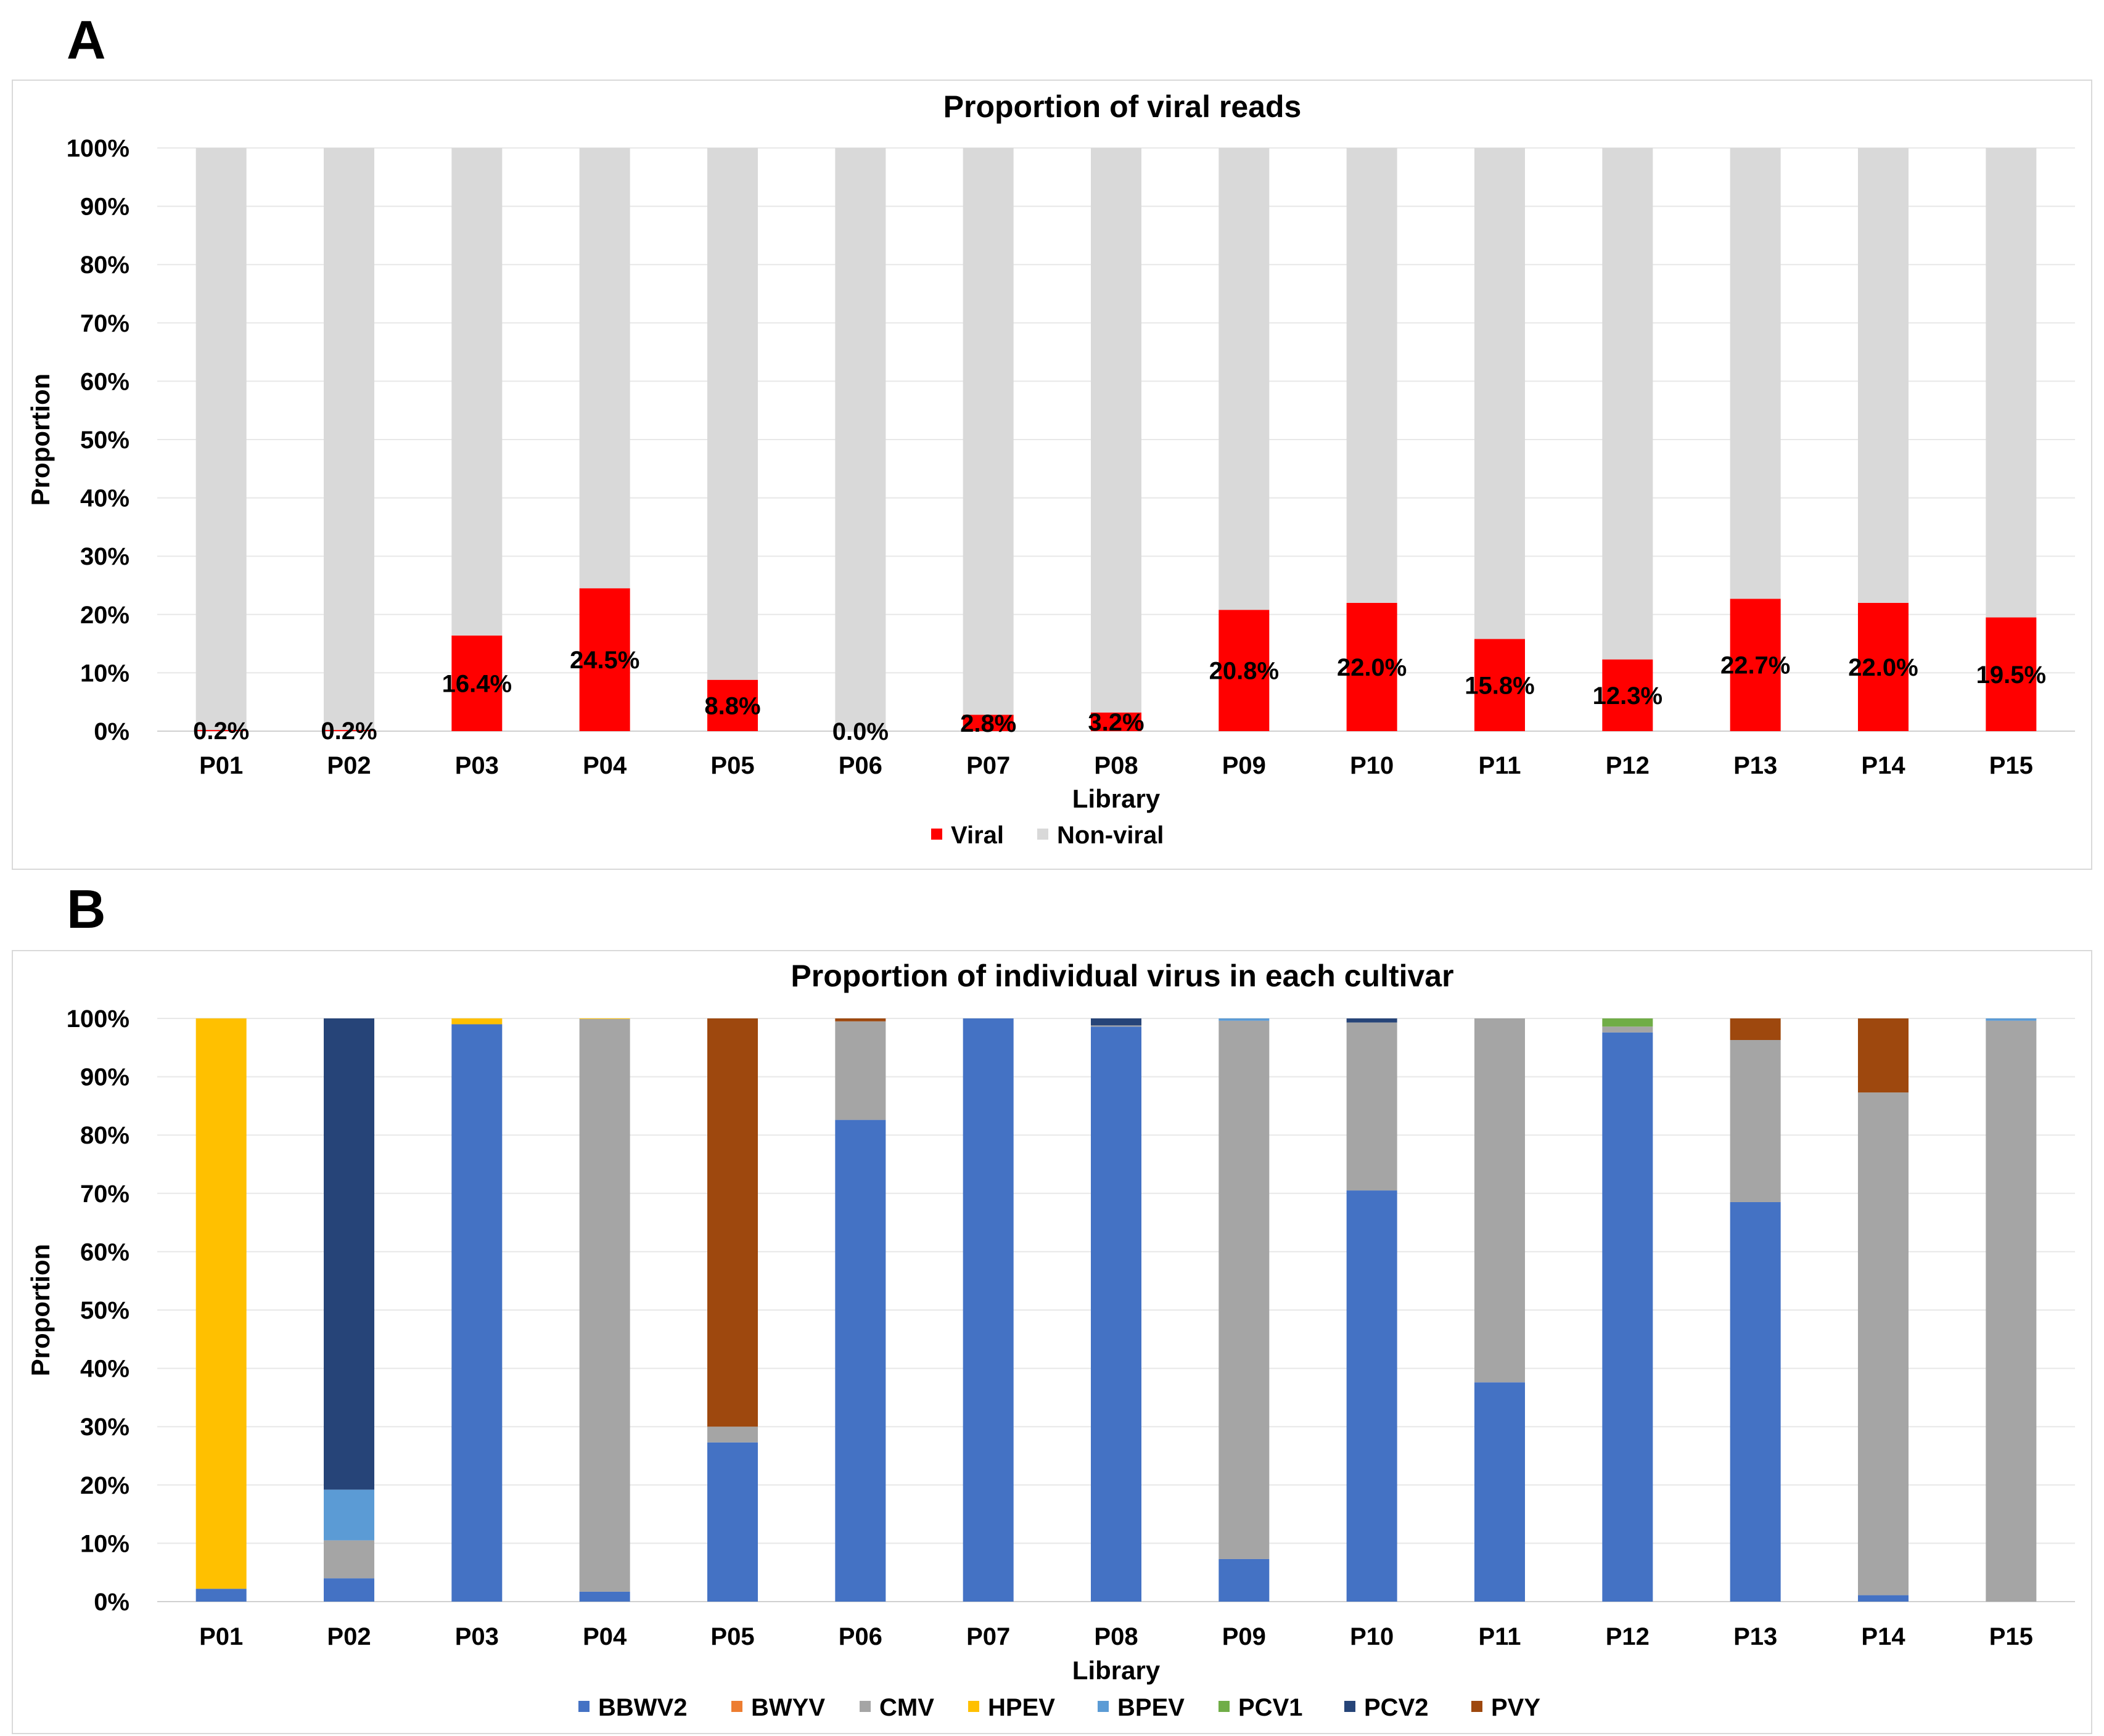  Describe the element at coordinates (906, 1707) in the screenshot. I see `legend-label: CMV` at that location.